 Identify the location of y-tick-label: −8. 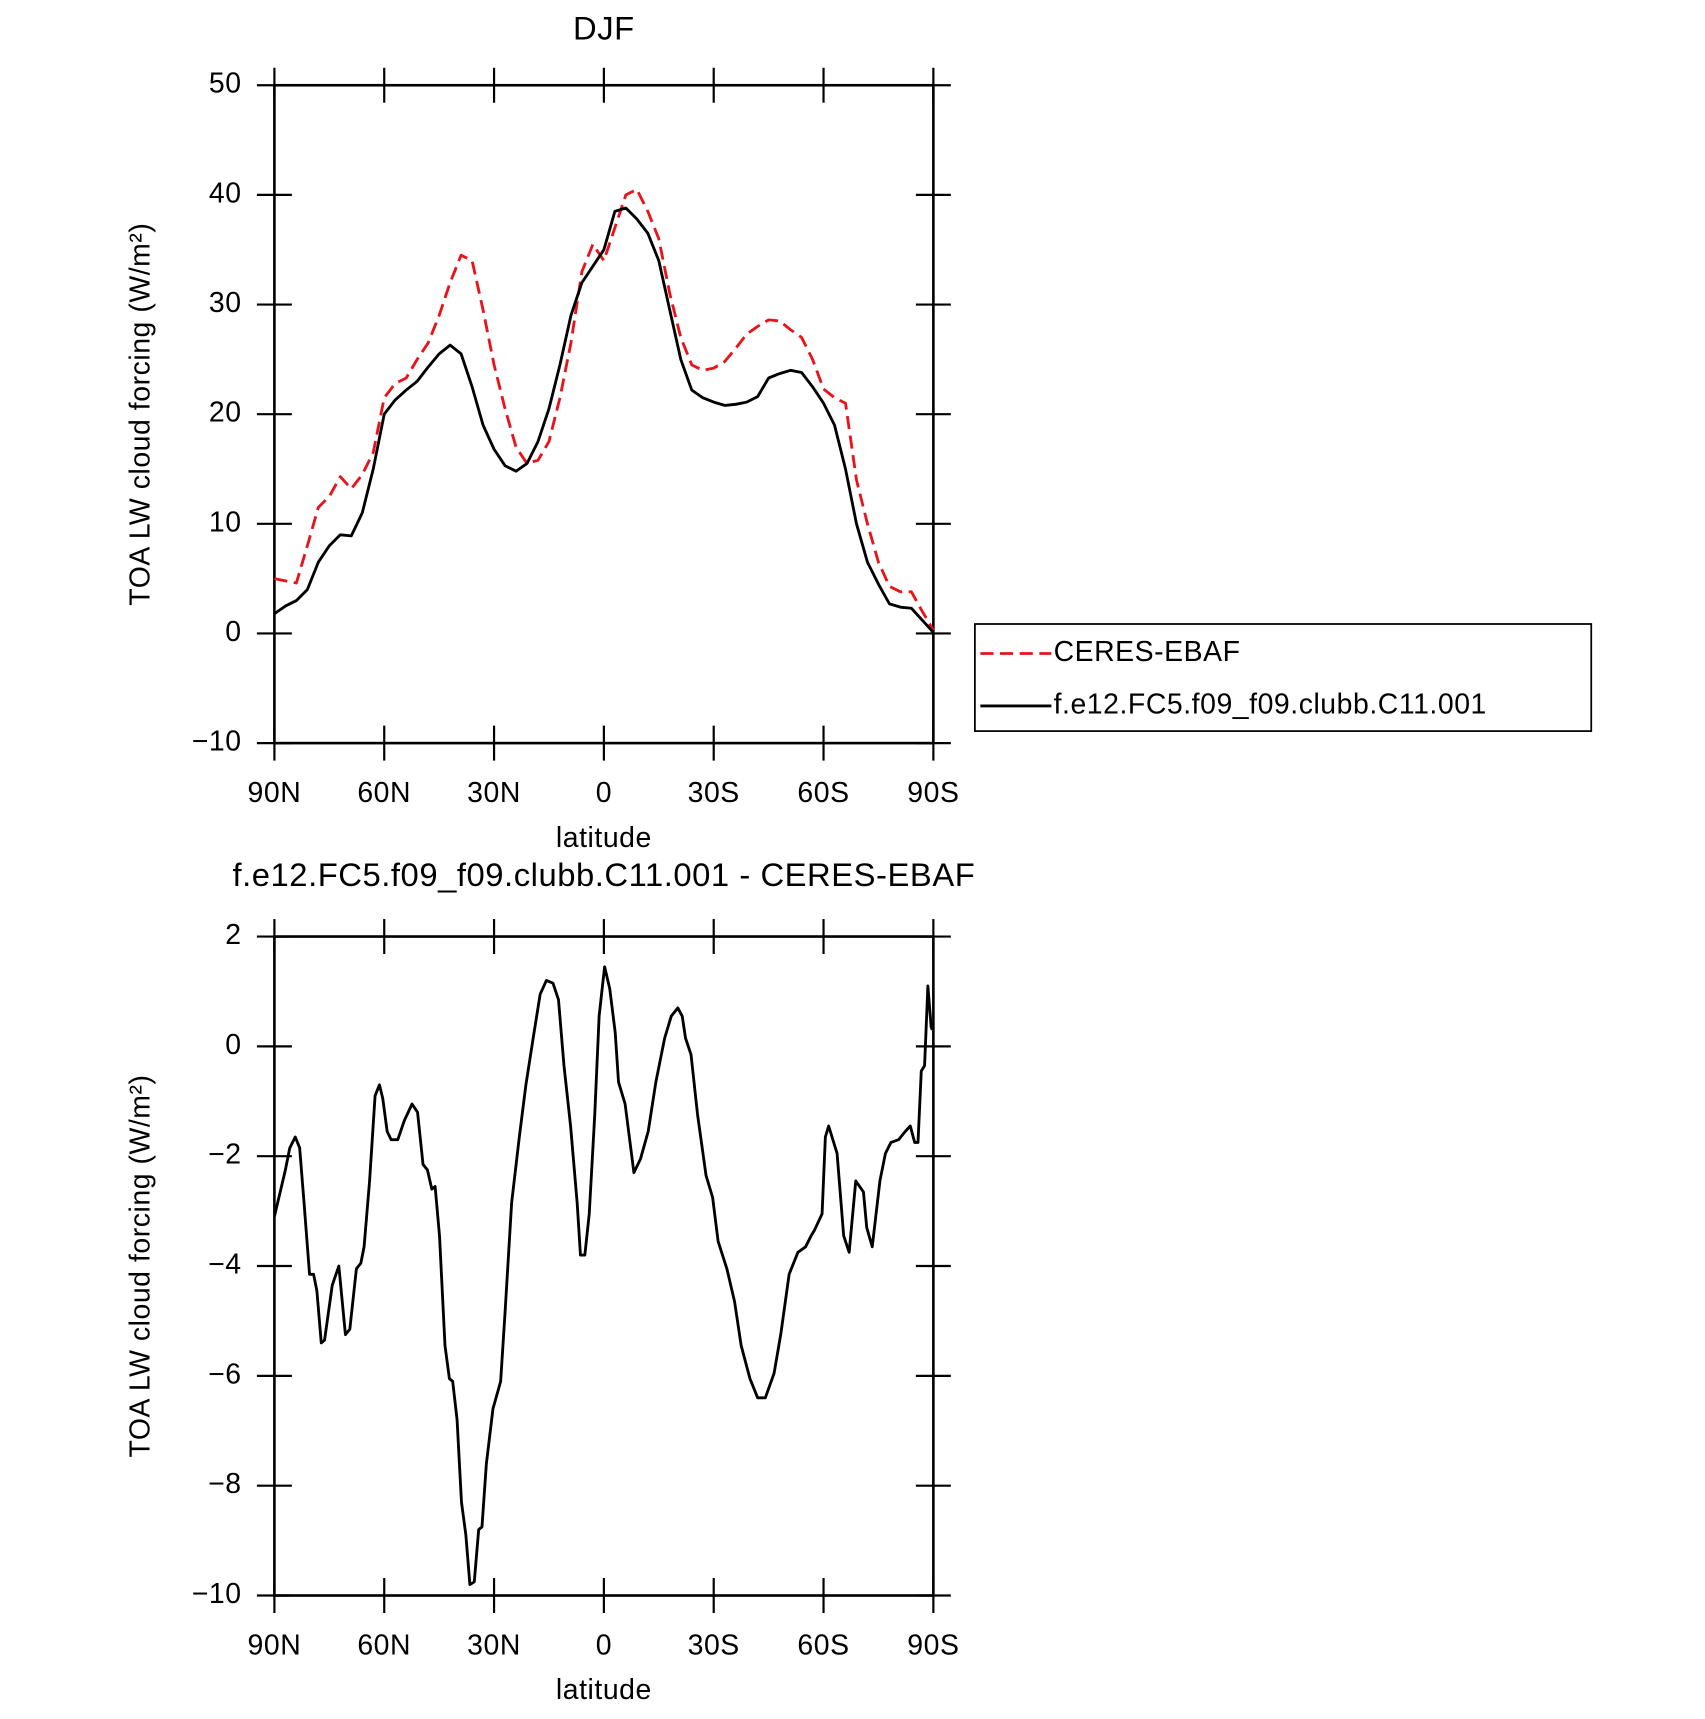
(224, 1484).